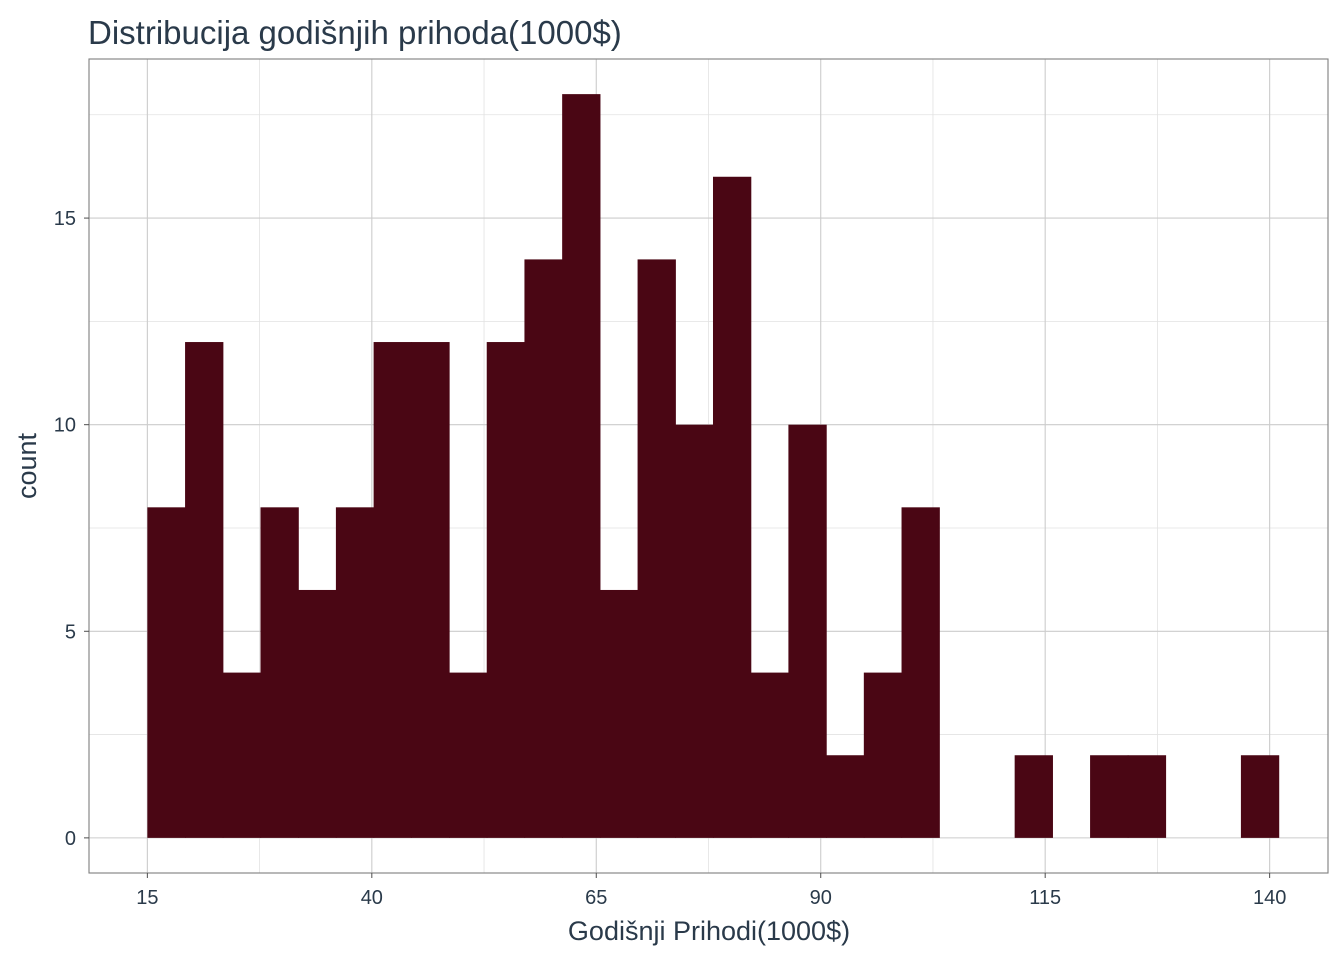  What do you see at coordinates (1269, 898) in the screenshot?
I see `x-tick-label: 140` at bounding box center [1269, 898].